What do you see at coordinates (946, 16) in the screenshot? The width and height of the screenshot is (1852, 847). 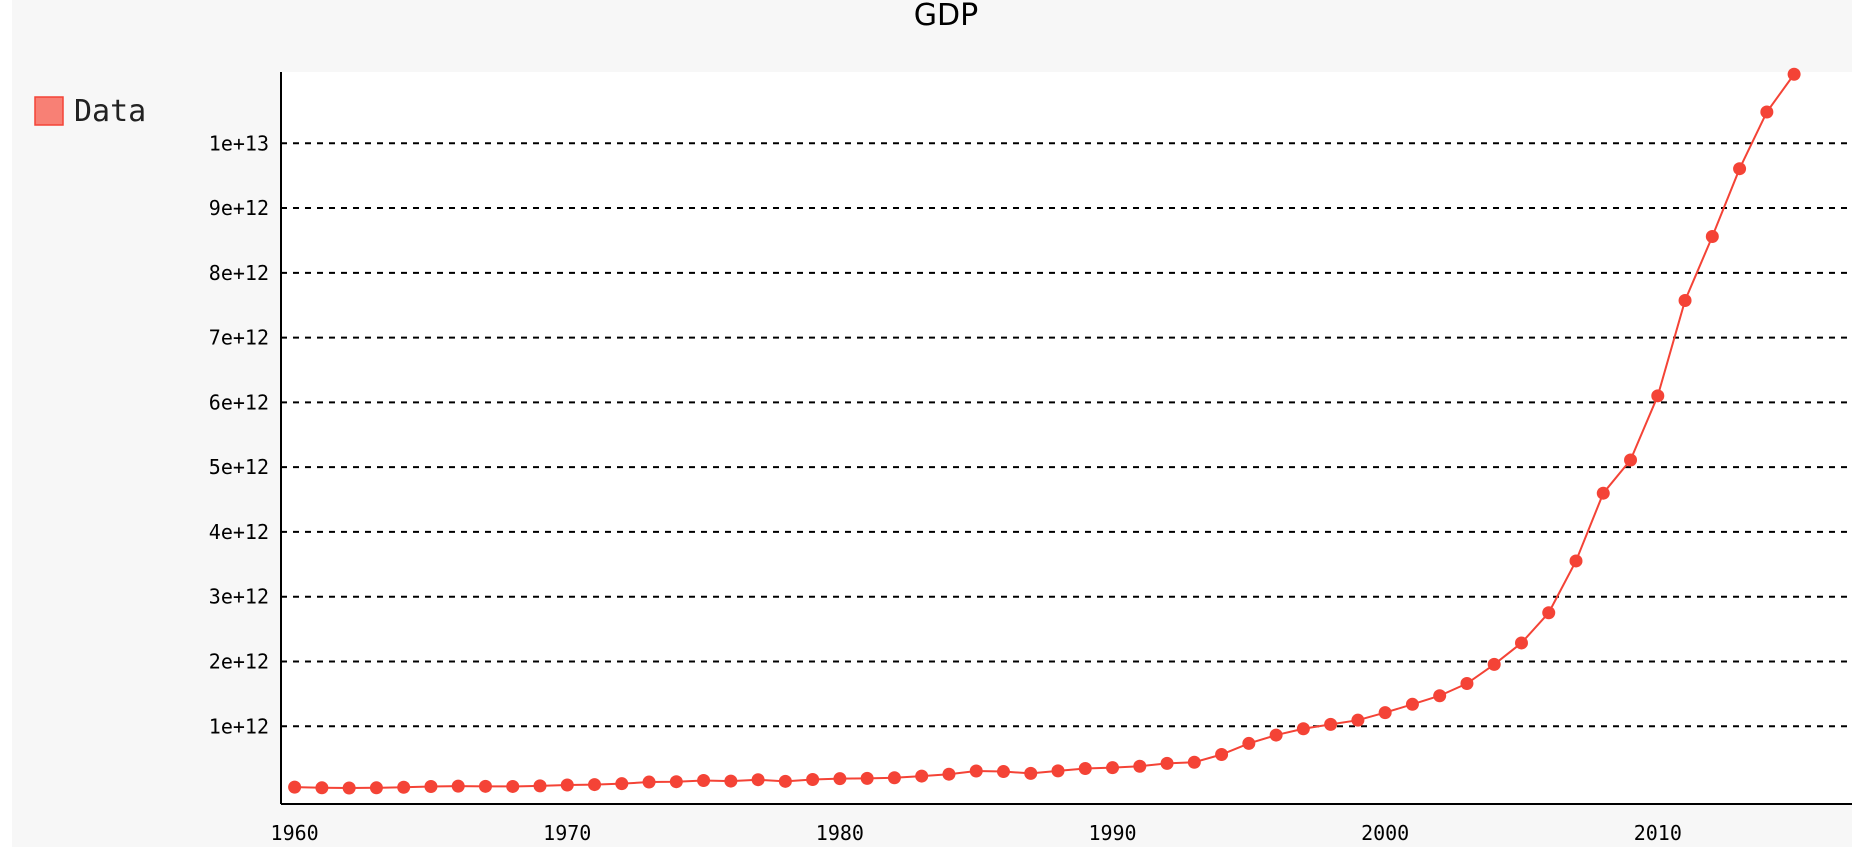 I see `chart-title: GDP` at bounding box center [946, 16].